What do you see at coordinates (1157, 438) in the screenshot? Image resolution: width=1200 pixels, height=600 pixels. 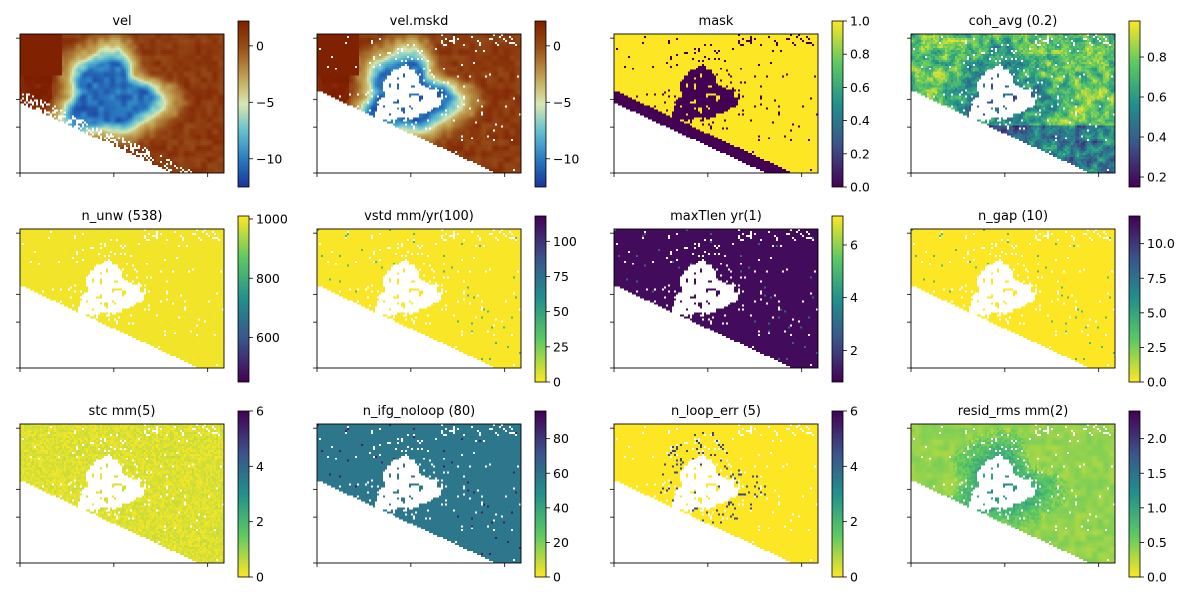 I see `colorbar-tick-label: 2.0` at bounding box center [1157, 438].